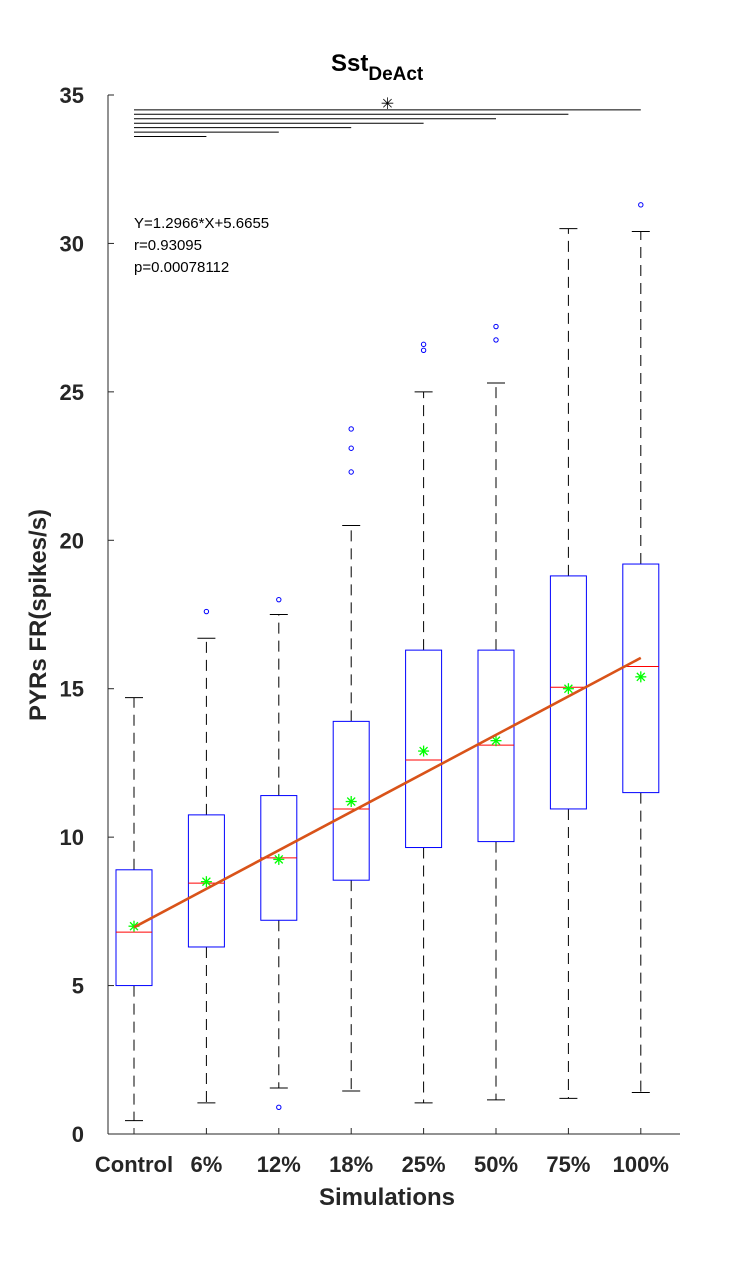 Image resolution: width=750 pixels, height=1280 pixels. What do you see at coordinates (78, 986) in the screenshot?
I see `y-tick-label: 5` at bounding box center [78, 986].